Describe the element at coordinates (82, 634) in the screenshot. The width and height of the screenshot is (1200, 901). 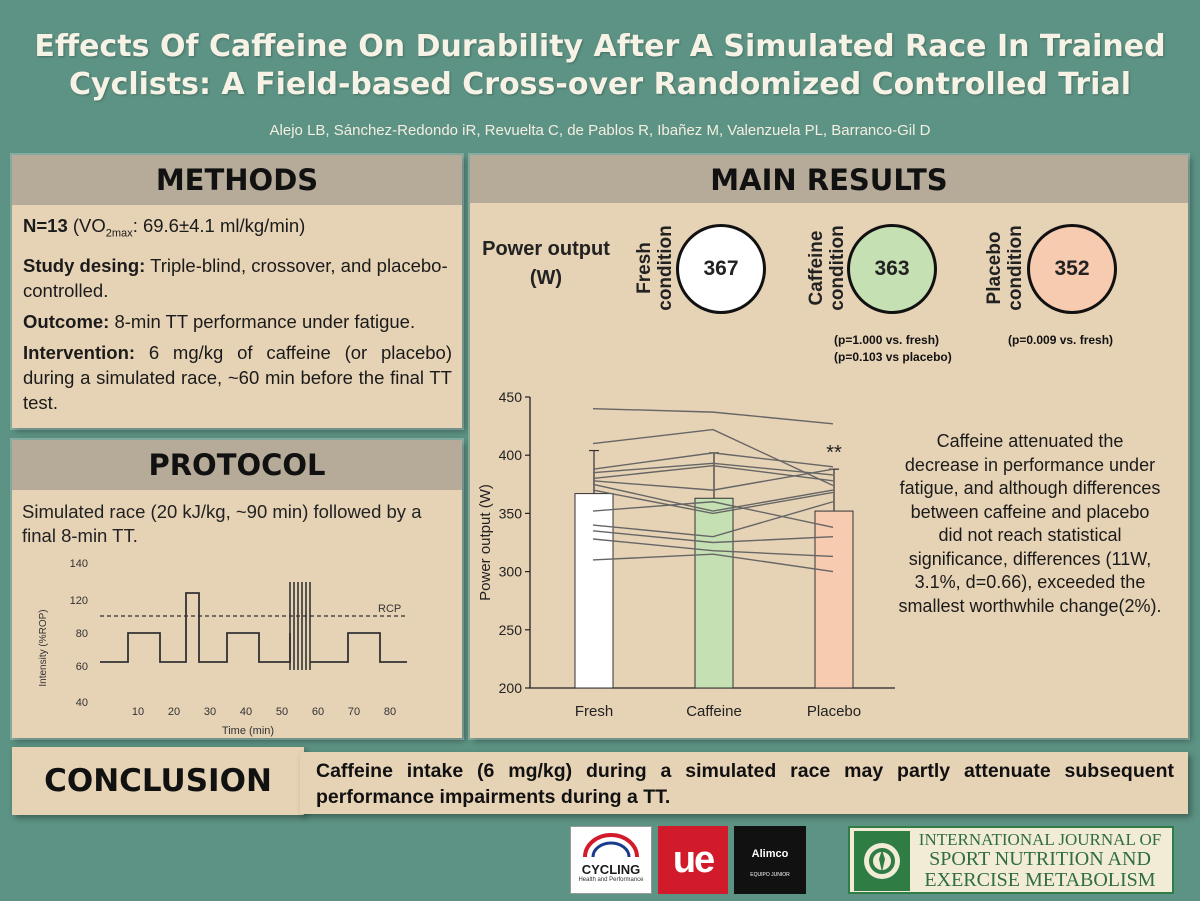
I see `protocol-ytick: 80` at that location.